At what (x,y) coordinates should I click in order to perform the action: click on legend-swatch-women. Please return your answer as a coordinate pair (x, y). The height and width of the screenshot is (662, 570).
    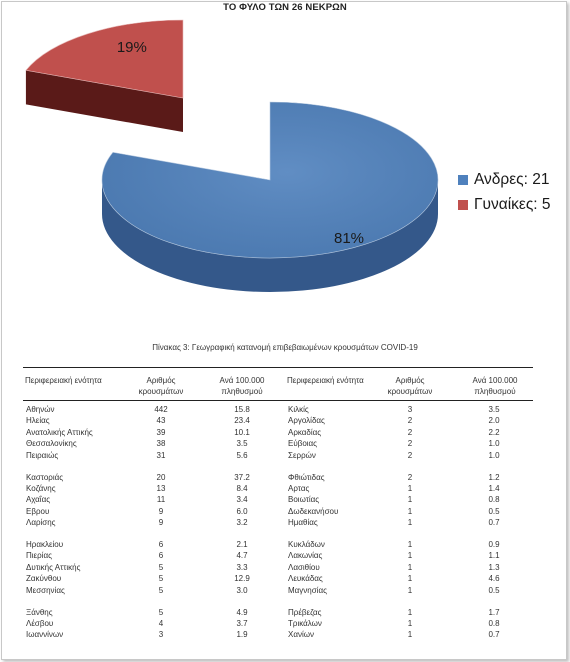
    Looking at the image, I should click on (463, 205).